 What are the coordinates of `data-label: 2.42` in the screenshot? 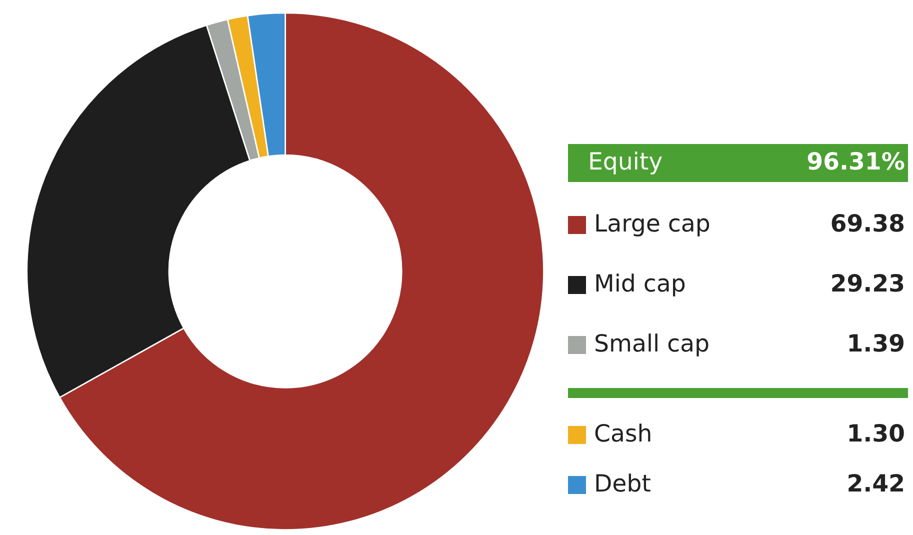 It's located at (875, 483).